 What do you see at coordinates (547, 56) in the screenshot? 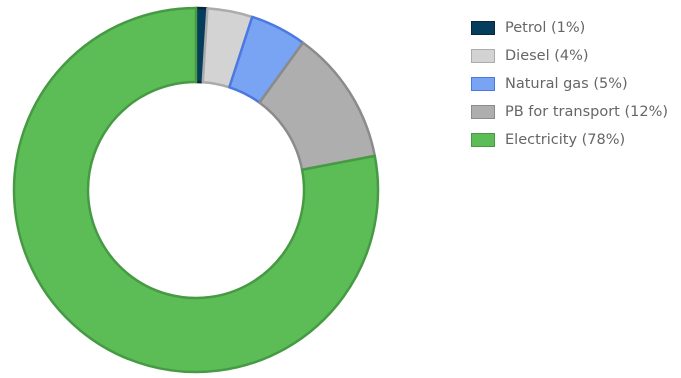
I see `legend-label: Diesel (4%)` at bounding box center [547, 56].